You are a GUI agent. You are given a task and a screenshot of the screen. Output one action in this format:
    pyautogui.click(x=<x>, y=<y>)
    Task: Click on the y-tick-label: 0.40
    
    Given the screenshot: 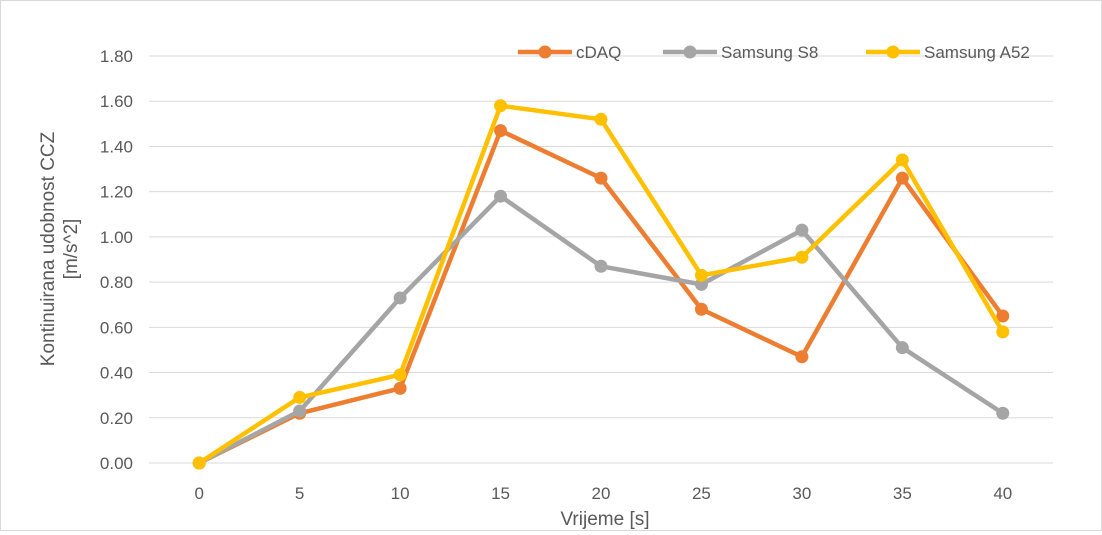 What is the action you would take?
    pyautogui.click(x=116, y=373)
    